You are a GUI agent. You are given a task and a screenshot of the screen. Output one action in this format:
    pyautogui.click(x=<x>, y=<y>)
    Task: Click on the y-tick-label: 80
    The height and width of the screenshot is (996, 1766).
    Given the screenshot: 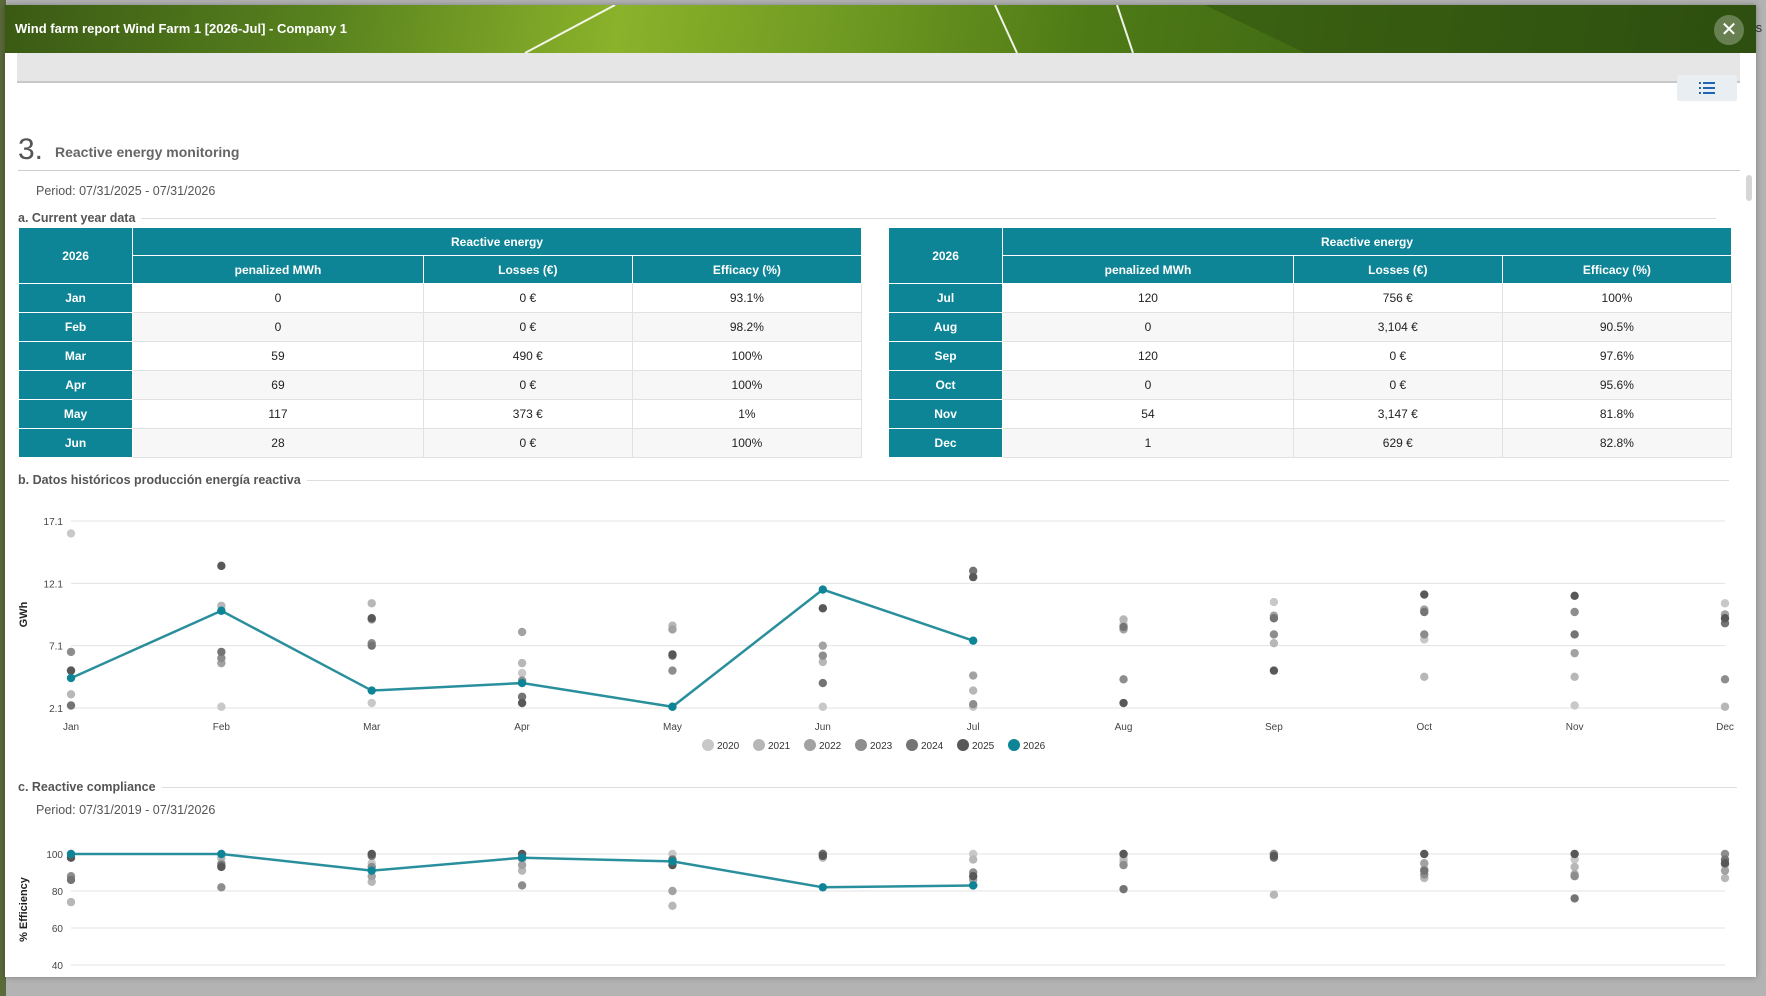 What is the action you would take?
    pyautogui.click(x=58, y=892)
    